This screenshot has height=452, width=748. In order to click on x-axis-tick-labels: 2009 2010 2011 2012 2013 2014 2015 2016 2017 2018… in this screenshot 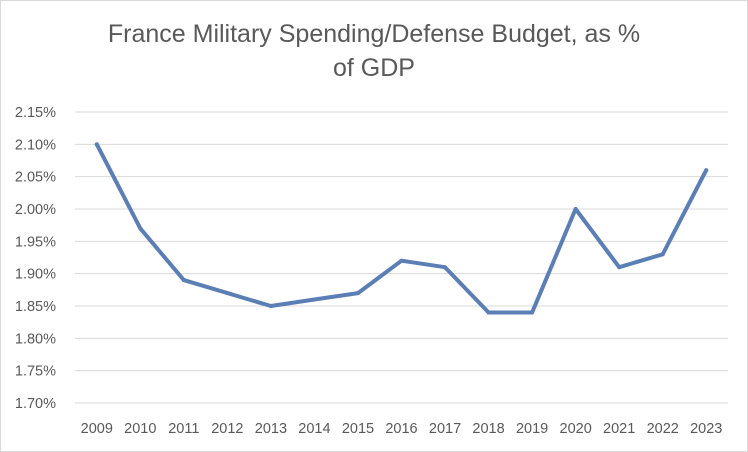, I will do `click(402, 429)`.